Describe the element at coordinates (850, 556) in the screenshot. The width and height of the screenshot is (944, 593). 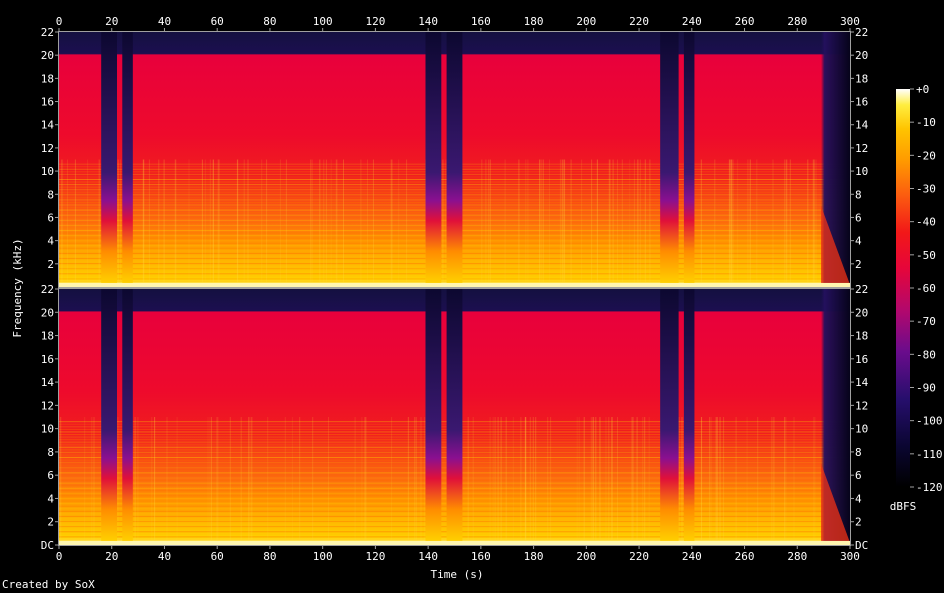
I see `x-tick-label-bottom: 300` at that location.